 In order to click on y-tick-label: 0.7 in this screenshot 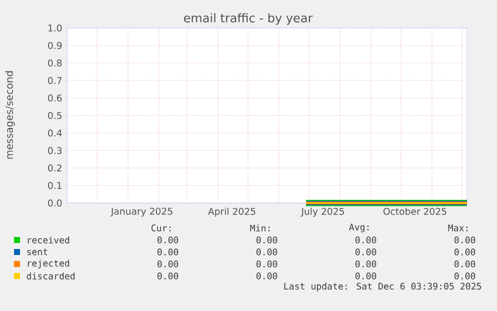, I will do `click(55, 80)`.